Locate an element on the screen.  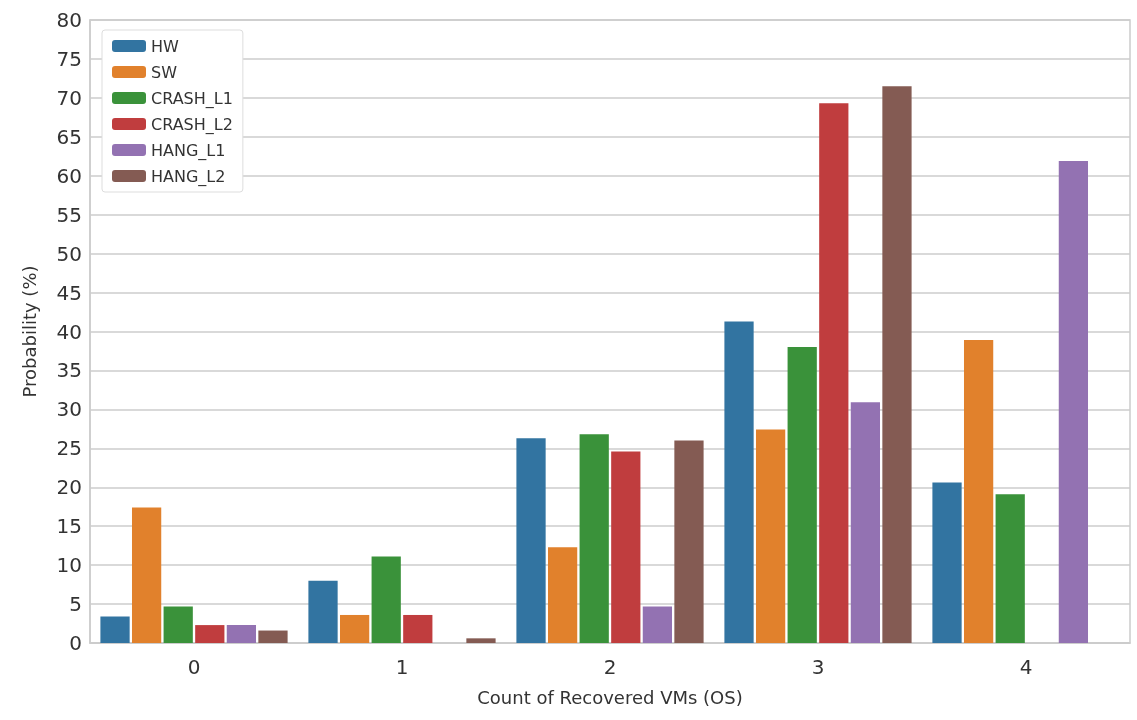
legend-label: CRASH_L1 is located at coordinates (192, 98).